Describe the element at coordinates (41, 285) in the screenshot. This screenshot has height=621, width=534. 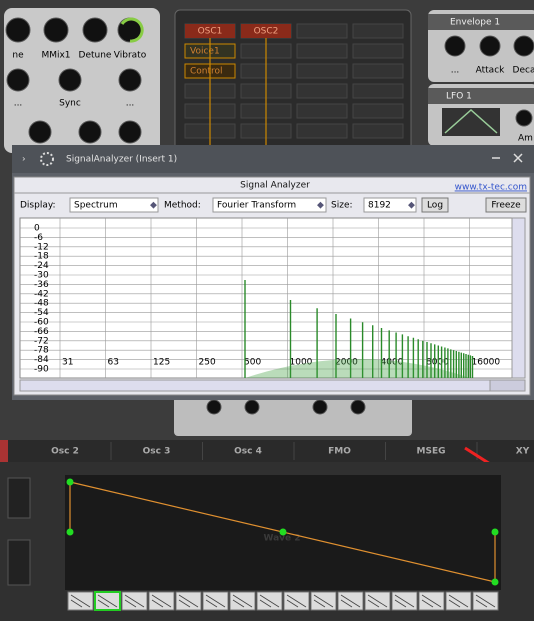
I see `y-label: -36` at that location.